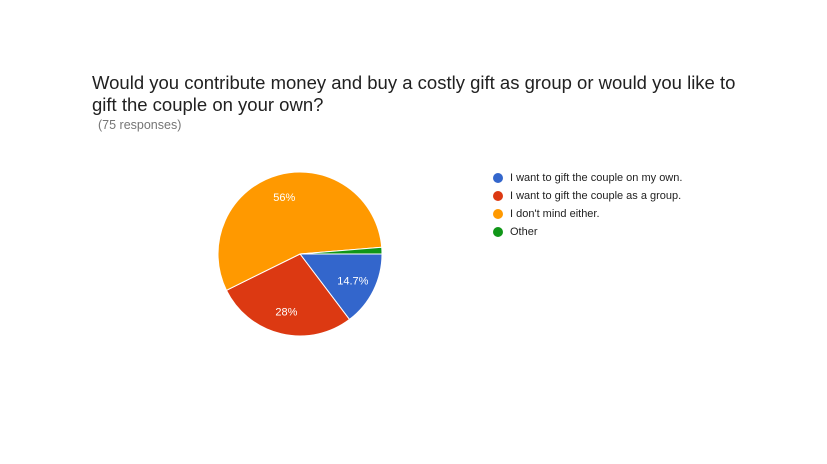 Image resolution: width=827 pixels, height=464 pixels. I want to click on legend-label: I want to gift the couple as a group., so click(596, 196).